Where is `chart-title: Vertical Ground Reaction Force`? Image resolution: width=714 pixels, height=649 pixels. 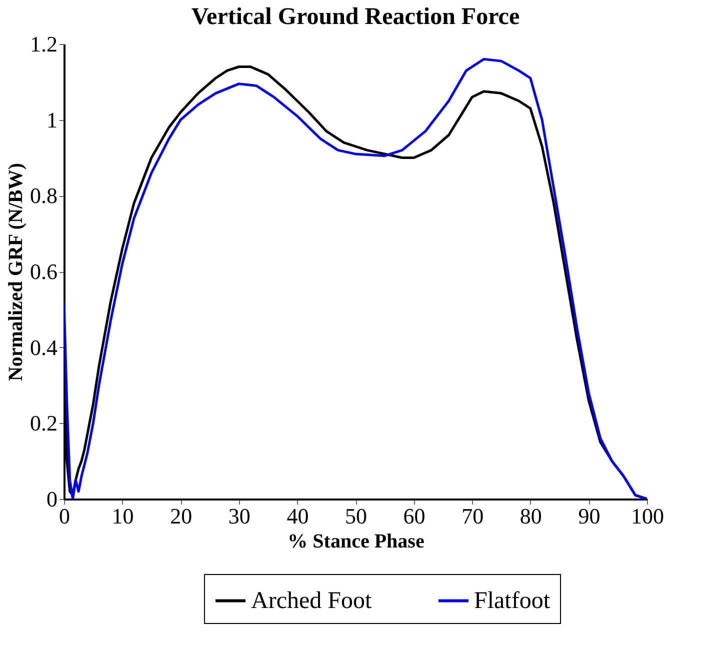 chart-title: Vertical Ground Reaction Force is located at coordinates (355, 17).